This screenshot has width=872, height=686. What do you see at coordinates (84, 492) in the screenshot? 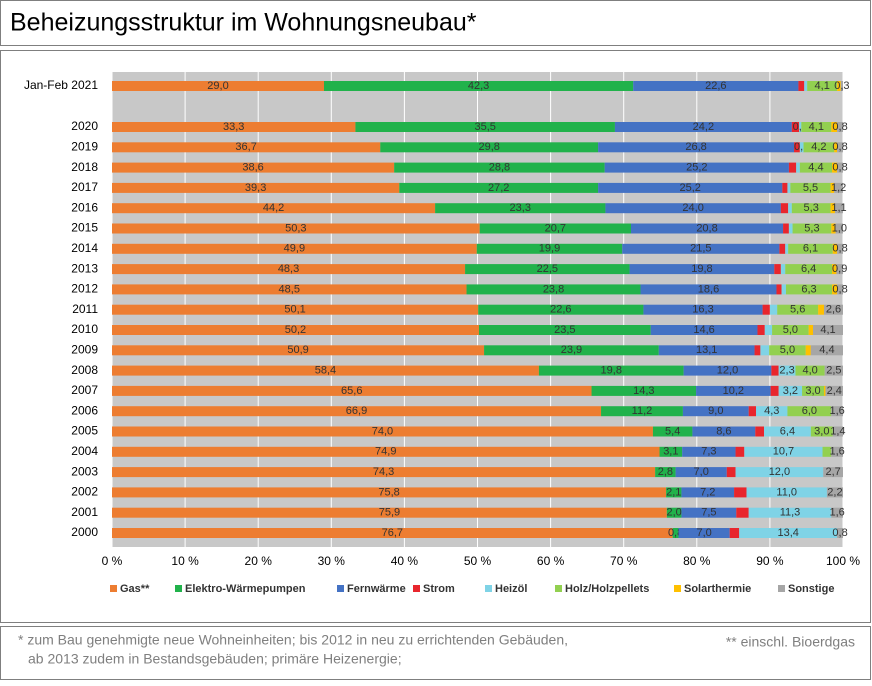
I see `y-tick-label: 2002` at bounding box center [84, 492].